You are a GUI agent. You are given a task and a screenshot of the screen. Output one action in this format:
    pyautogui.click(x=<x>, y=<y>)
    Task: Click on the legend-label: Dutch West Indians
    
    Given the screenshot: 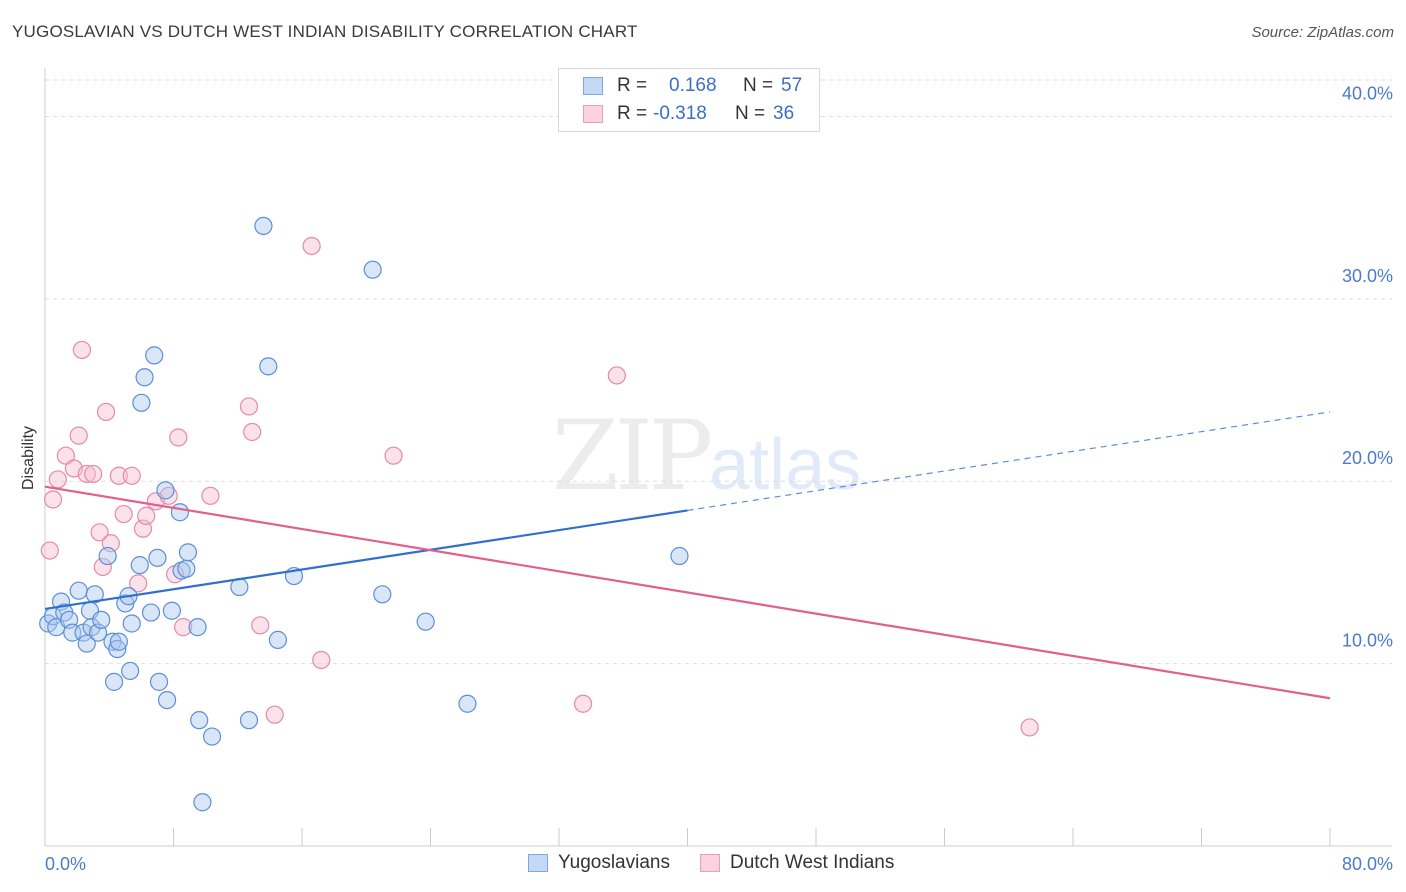 What is the action you would take?
    pyautogui.click(x=812, y=862)
    